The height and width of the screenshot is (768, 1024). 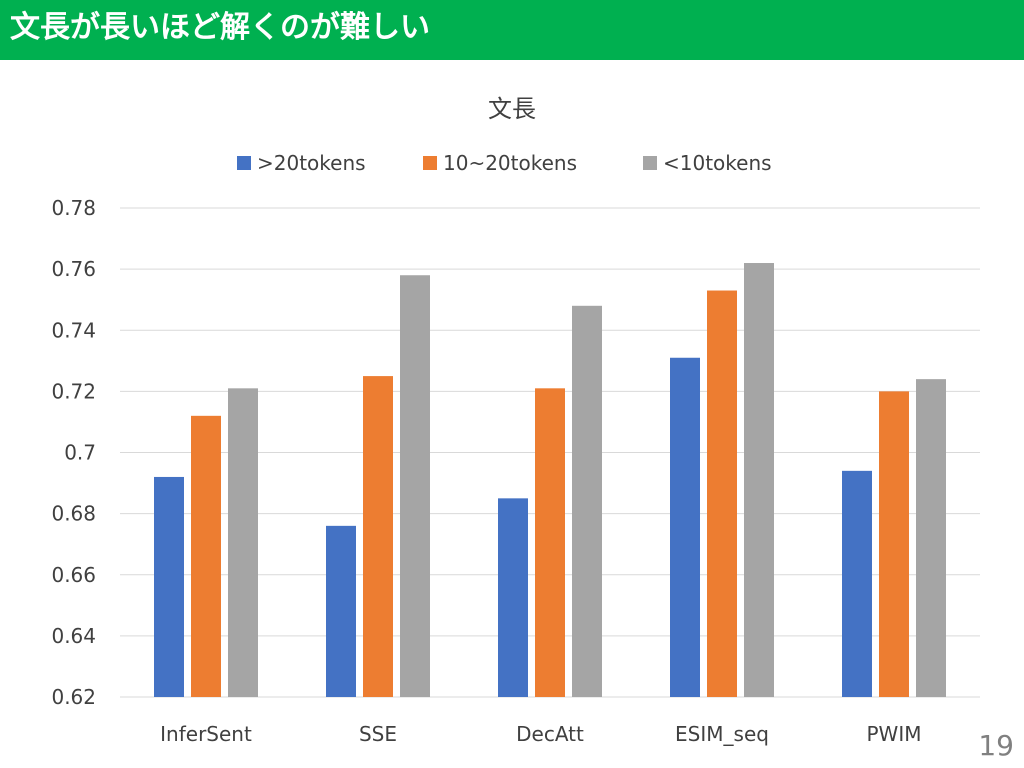 What do you see at coordinates (378, 734) in the screenshot?
I see `x-tick-label: SSE` at bounding box center [378, 734].